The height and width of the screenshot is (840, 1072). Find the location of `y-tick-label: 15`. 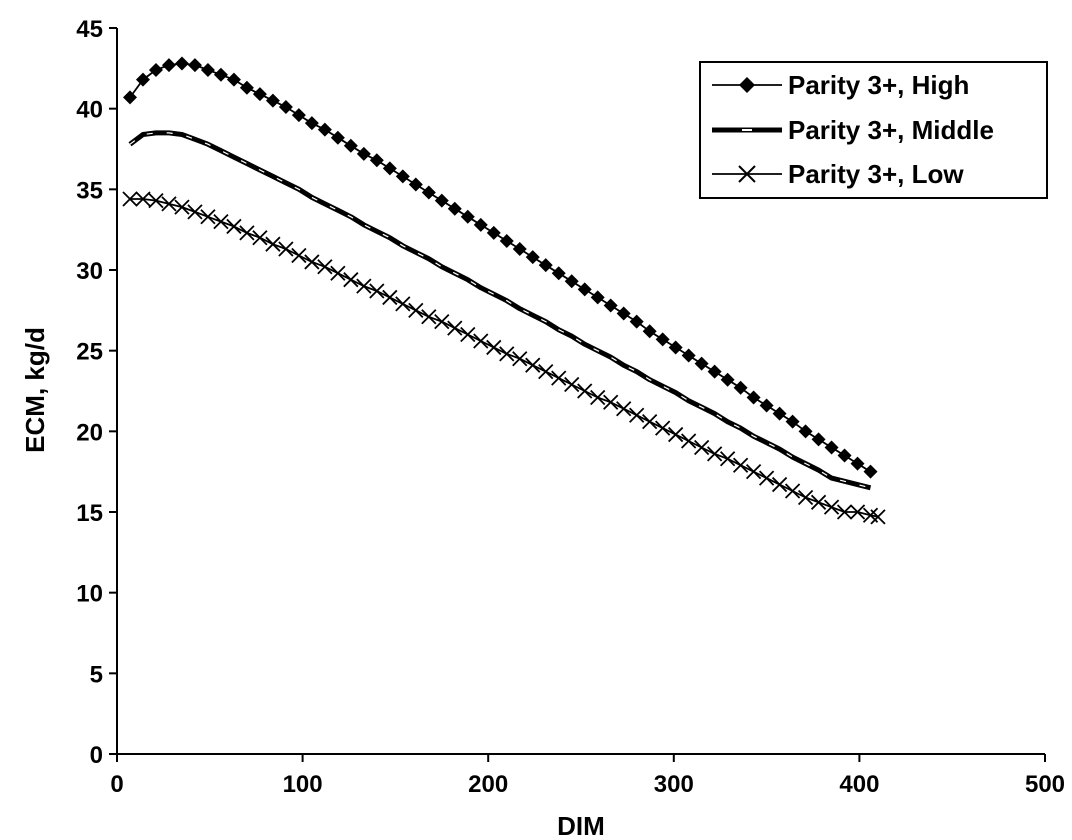

y-tick-label: 15 is located at coordinates (89, 513).